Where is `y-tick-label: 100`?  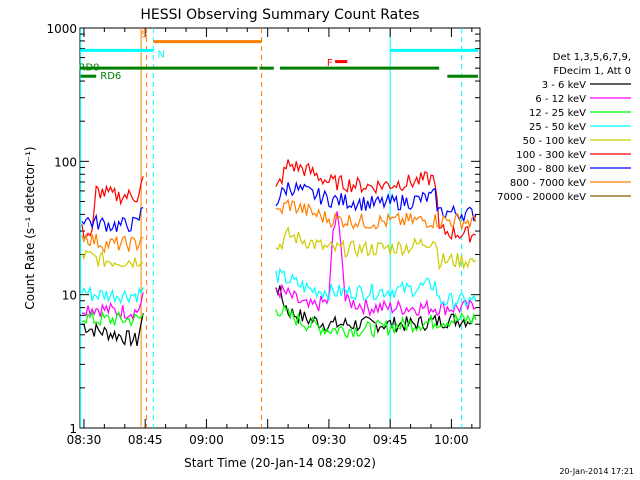 y-tick-label: 100 is located at coordinates (65, 162).